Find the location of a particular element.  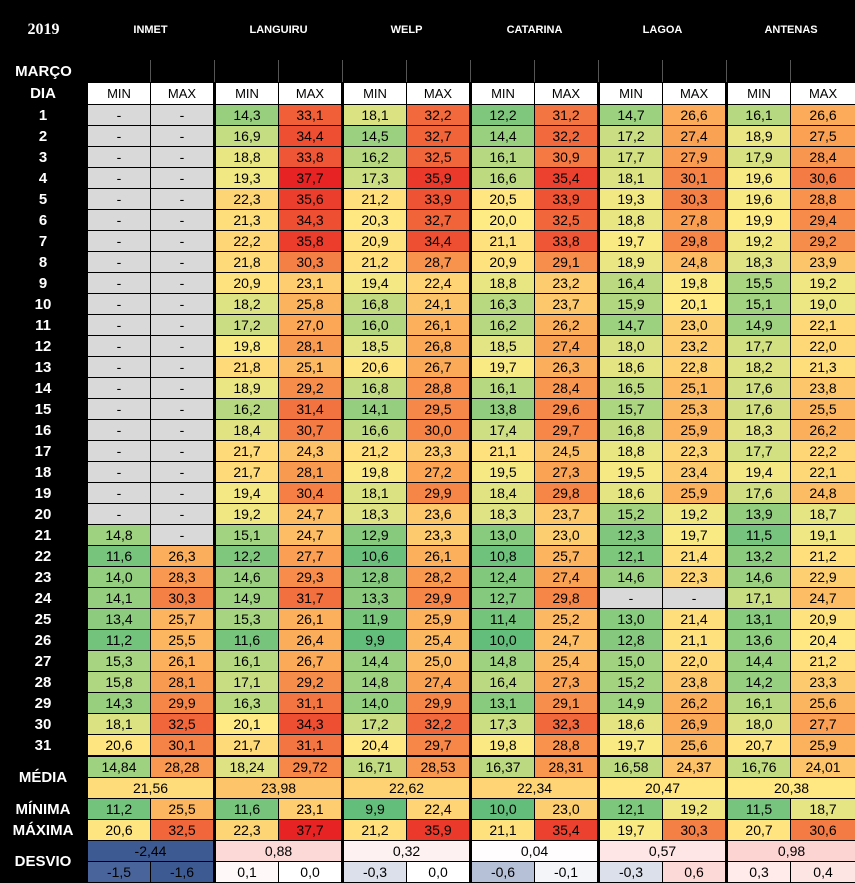

min-value-cell: 16,6 is located at coordinates (503, 178).